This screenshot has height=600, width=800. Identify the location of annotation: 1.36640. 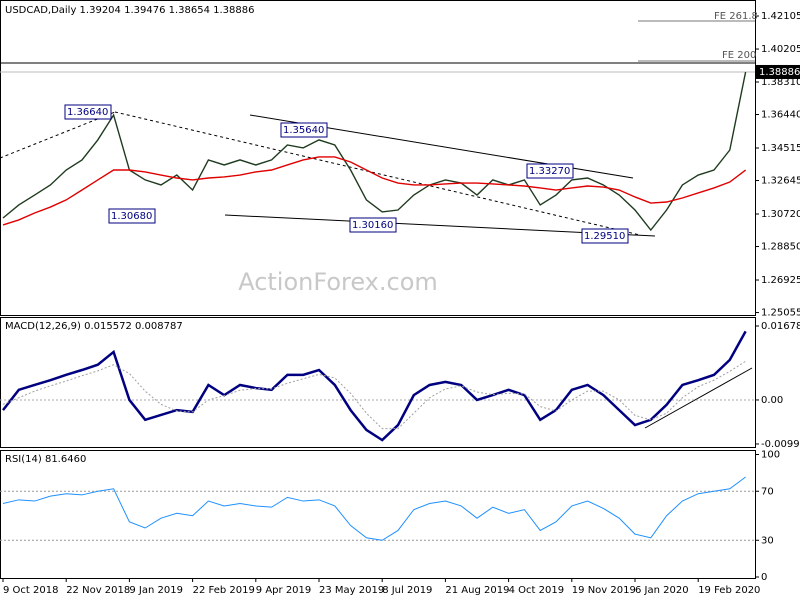
(87, 112).